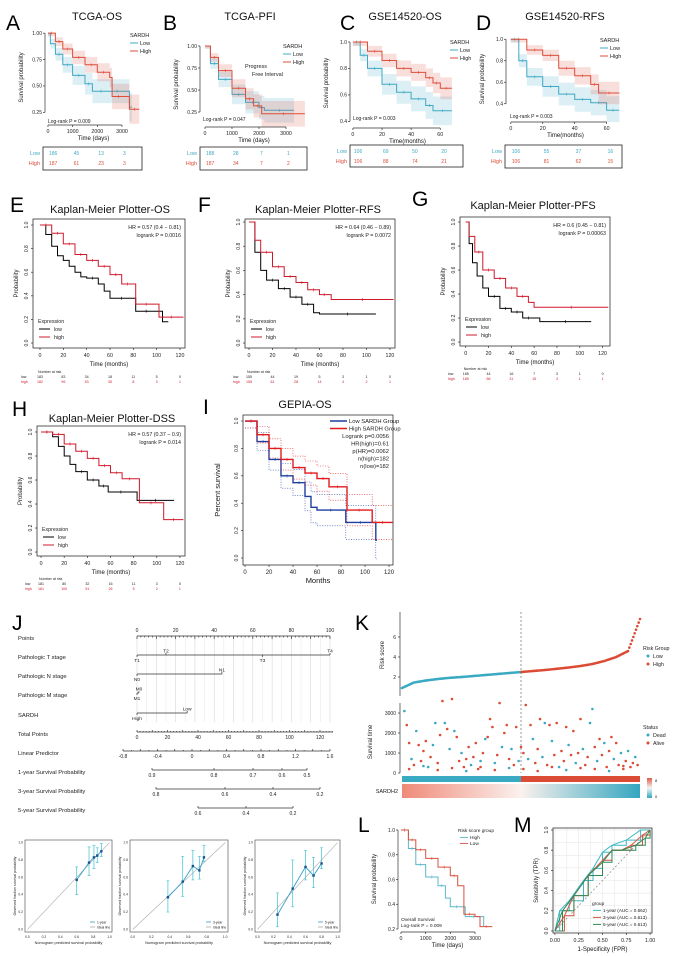 The width and height of the screenshot is (680, 956). Describe the element at coordinates (157, 382) in the screenshot. I see `risk-table-value: 3` at that location.